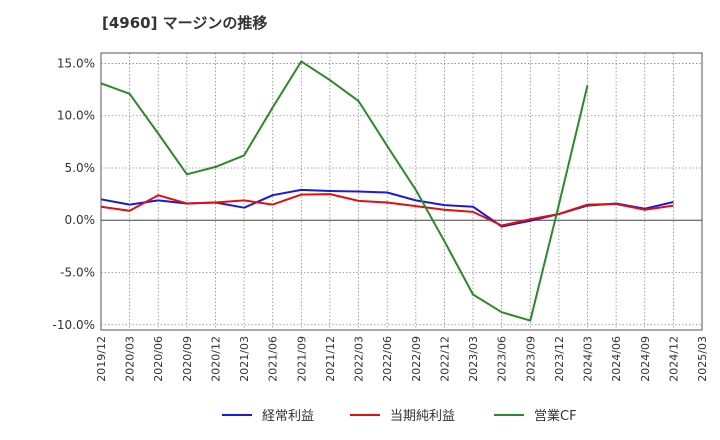 This screenshot has height=440, width=720. What do you see at coordinates (365, 414) in the screenshot?
I see `legend-swatch-net-income` at bounding box center [365, 414].